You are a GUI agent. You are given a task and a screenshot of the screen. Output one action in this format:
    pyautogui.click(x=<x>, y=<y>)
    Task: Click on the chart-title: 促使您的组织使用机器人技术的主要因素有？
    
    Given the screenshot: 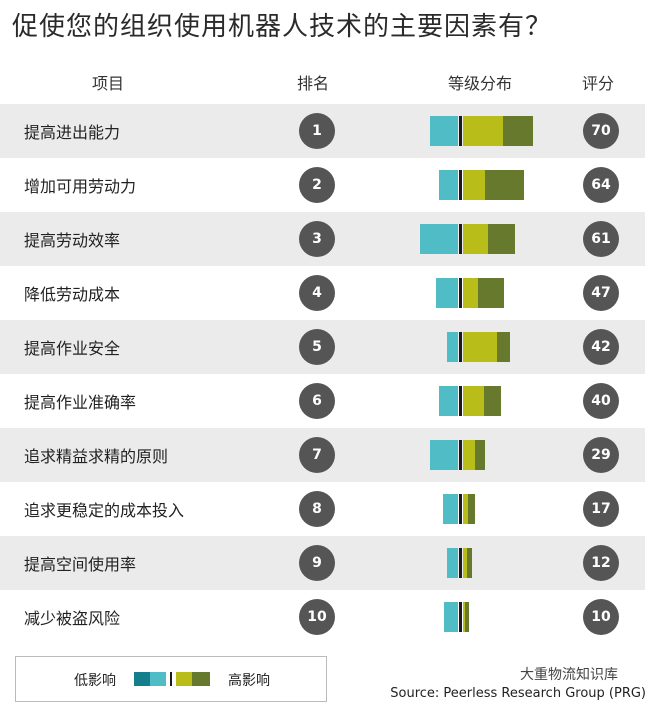 What is the action you would take?
    pyautogui.click(x=282, y=27)
    